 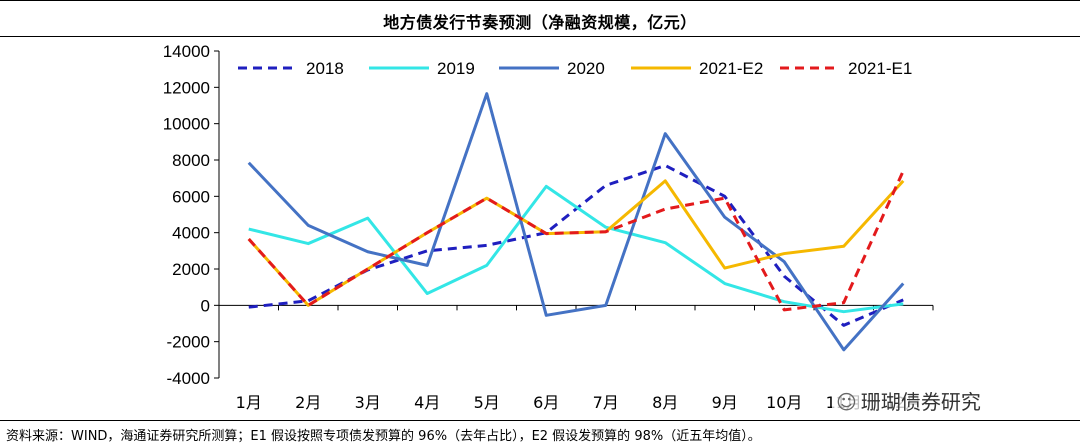 I want to click on legend-label: 2021-E2, so click(x=731, y=68).